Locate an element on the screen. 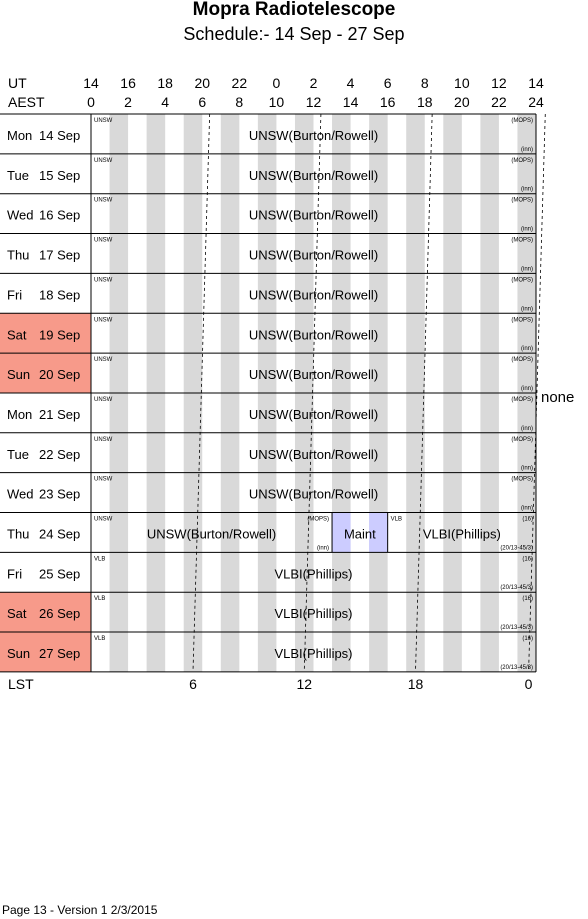 This screenshot has width=588, height=919. day-date: 14 Sep is located at coordinates (59, 135).